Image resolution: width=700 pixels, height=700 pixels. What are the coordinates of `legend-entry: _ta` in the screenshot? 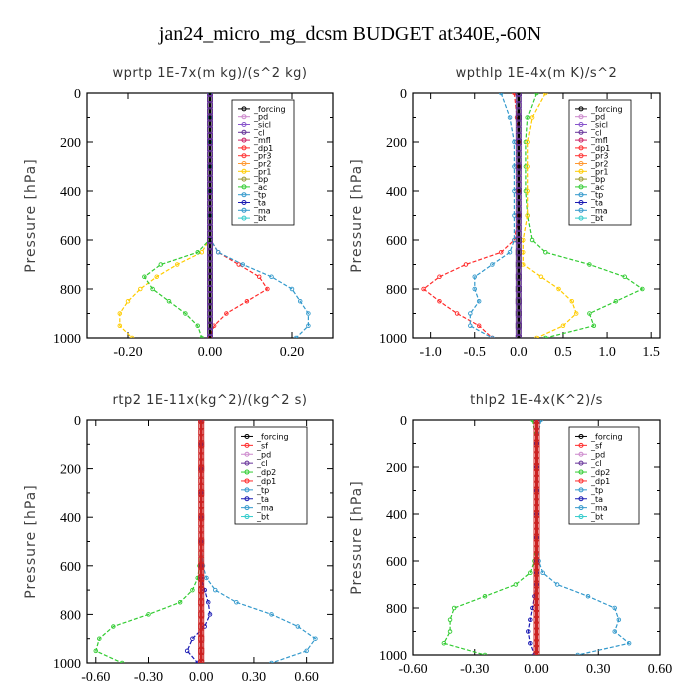 It's located at (259, 203).